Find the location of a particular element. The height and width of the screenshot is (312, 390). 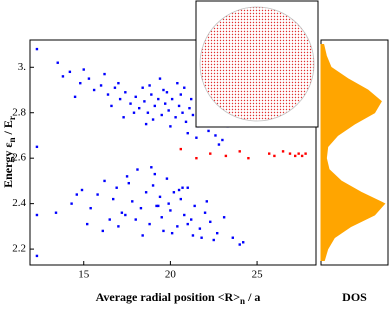

y-axis-label: Energy εn / Er is located at coordinates (9, 152).